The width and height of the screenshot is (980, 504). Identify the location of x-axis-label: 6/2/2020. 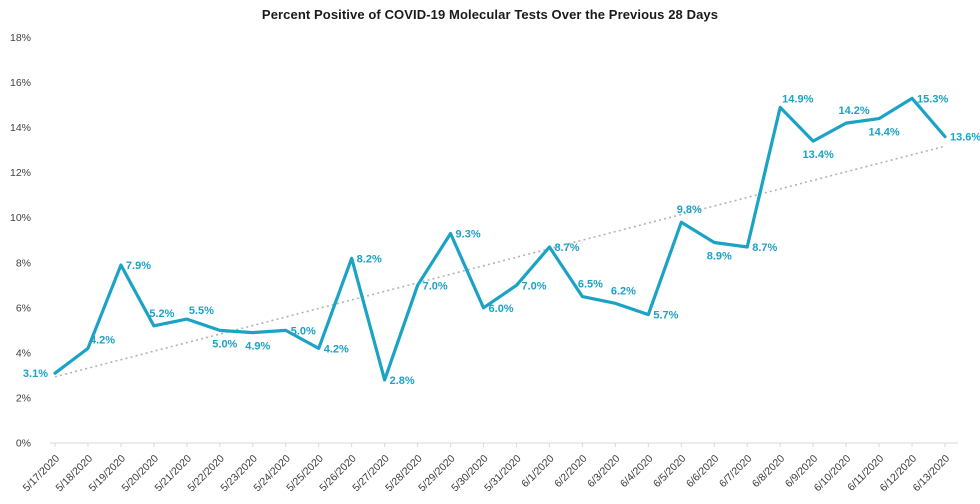
(570, 471).